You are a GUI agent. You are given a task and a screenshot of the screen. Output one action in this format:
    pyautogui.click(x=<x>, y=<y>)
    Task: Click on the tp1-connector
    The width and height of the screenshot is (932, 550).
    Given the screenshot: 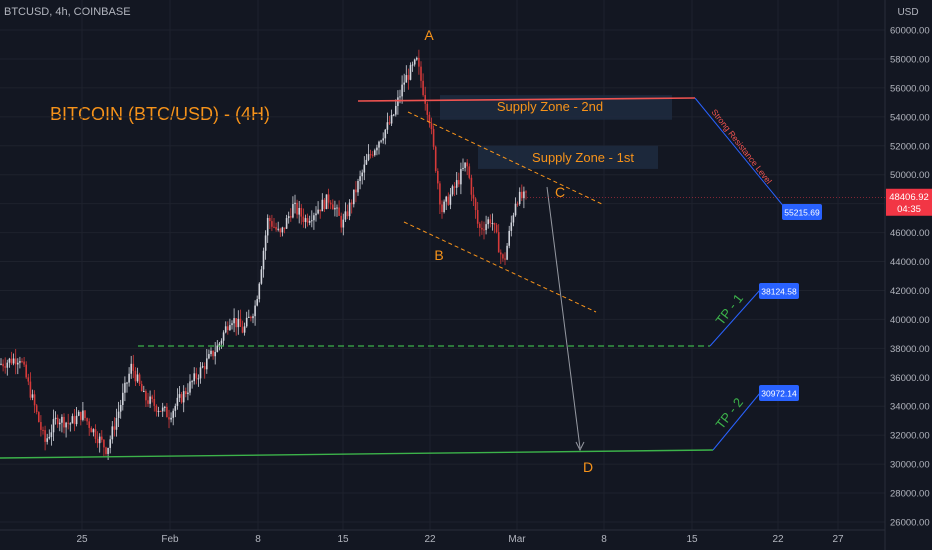 What is the action you would take?
    pyautogui.click(x=735, y=318)
    